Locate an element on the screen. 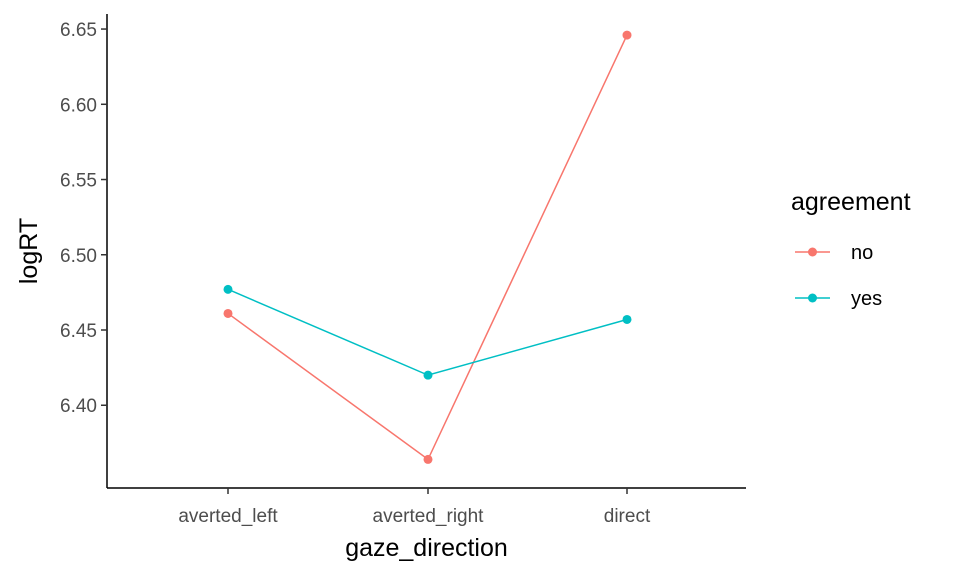 The width and height of the screenshot is (960, 576). legend-item-yes: yes is located at coordinates (838, 299).